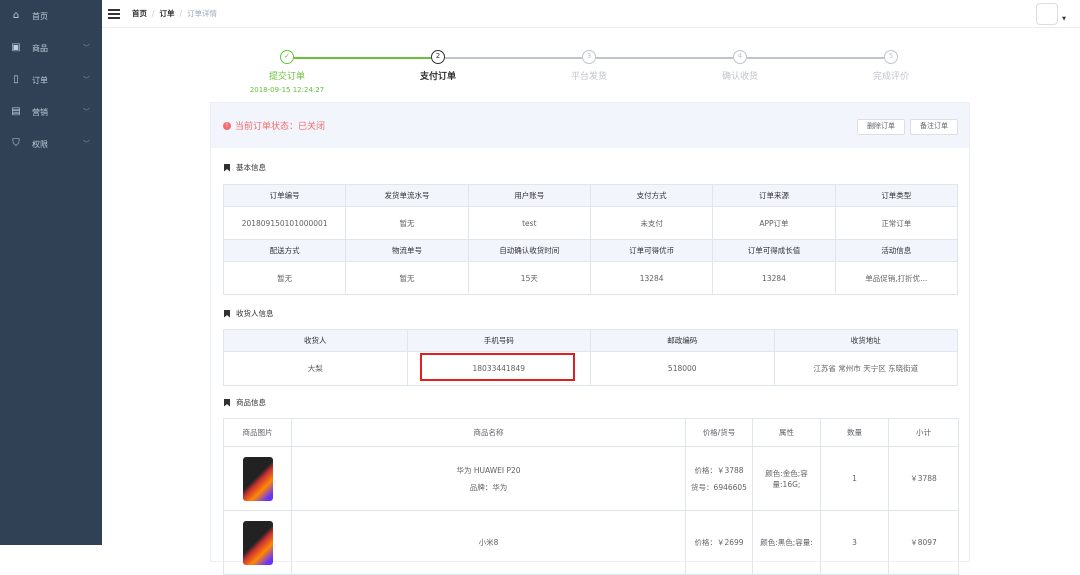 Image resolution: width=1080 pixels, height=575 pixels. Describe the element at coordinates (786, 432) in the screenshot. I see `table-header: 属性` at that location.